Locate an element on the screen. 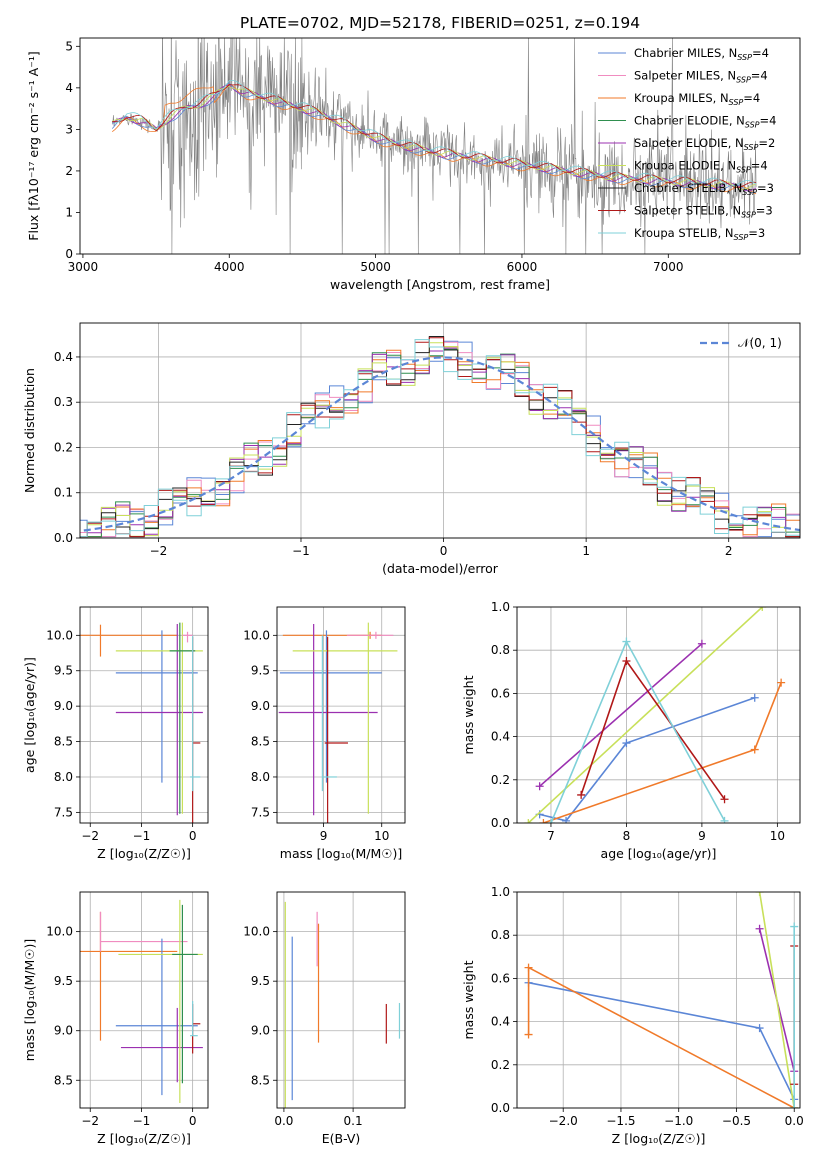  mass_vs_Z-ytick-label: 8.5 is located at coordinates (63, 1080).